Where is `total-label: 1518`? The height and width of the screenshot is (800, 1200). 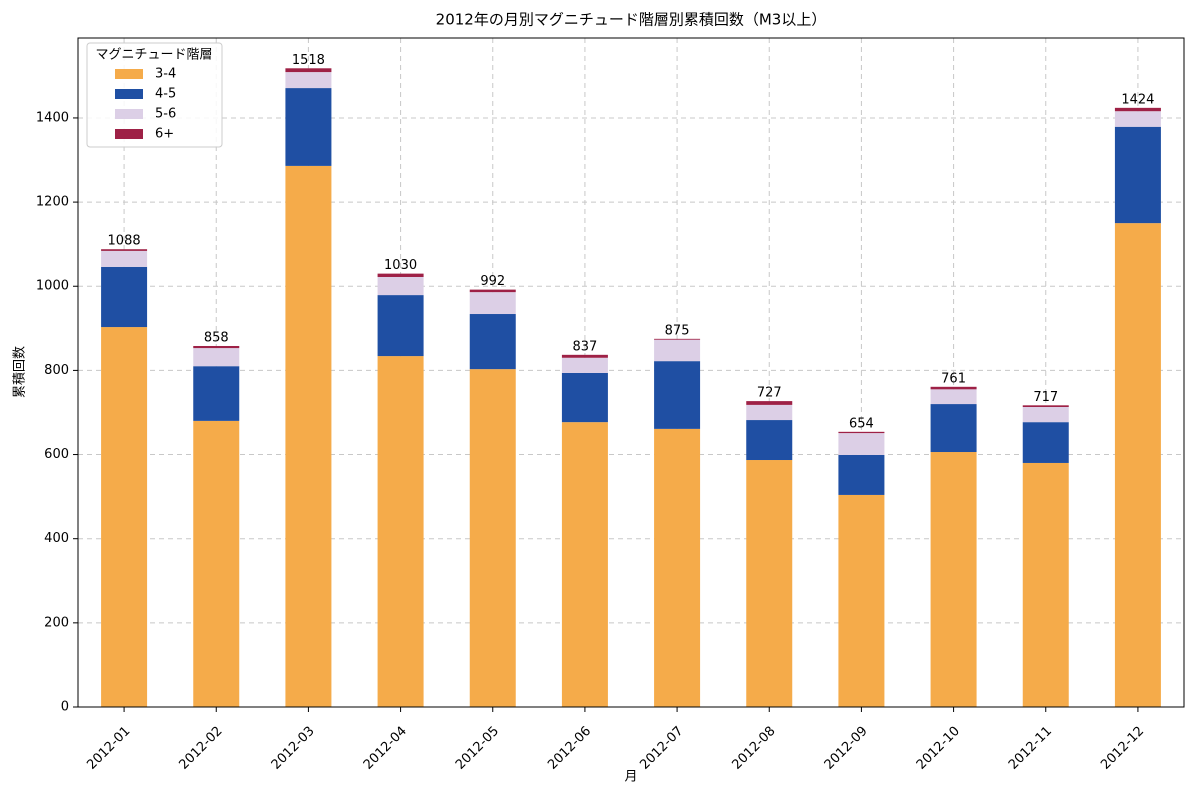 total-label: 1518 is located at coordinates (308, 60).